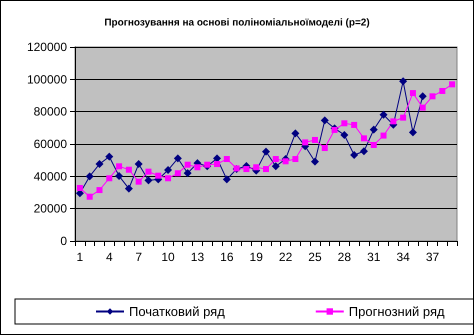 The image size is (474, 335). What do you see at coordinates (51, 209) in the screenshot?
I see `y-tick-label: 20000` at bounding box center [51, 209].